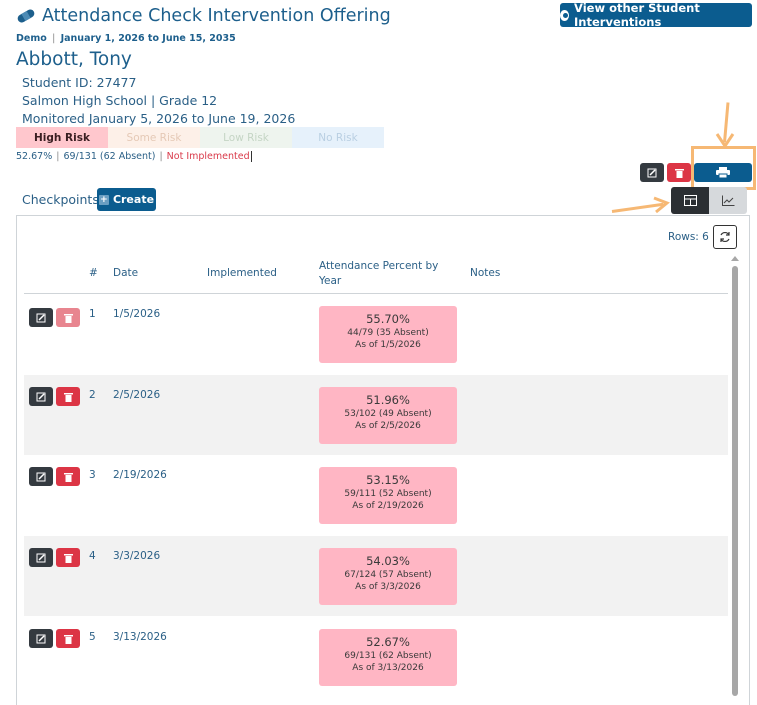 Image resolution: width=757 pixels, height=705 pixels. I want to click on offering-subtitle: Demo | January 1, 2026 to June 15, 2035, so click(126, 38).